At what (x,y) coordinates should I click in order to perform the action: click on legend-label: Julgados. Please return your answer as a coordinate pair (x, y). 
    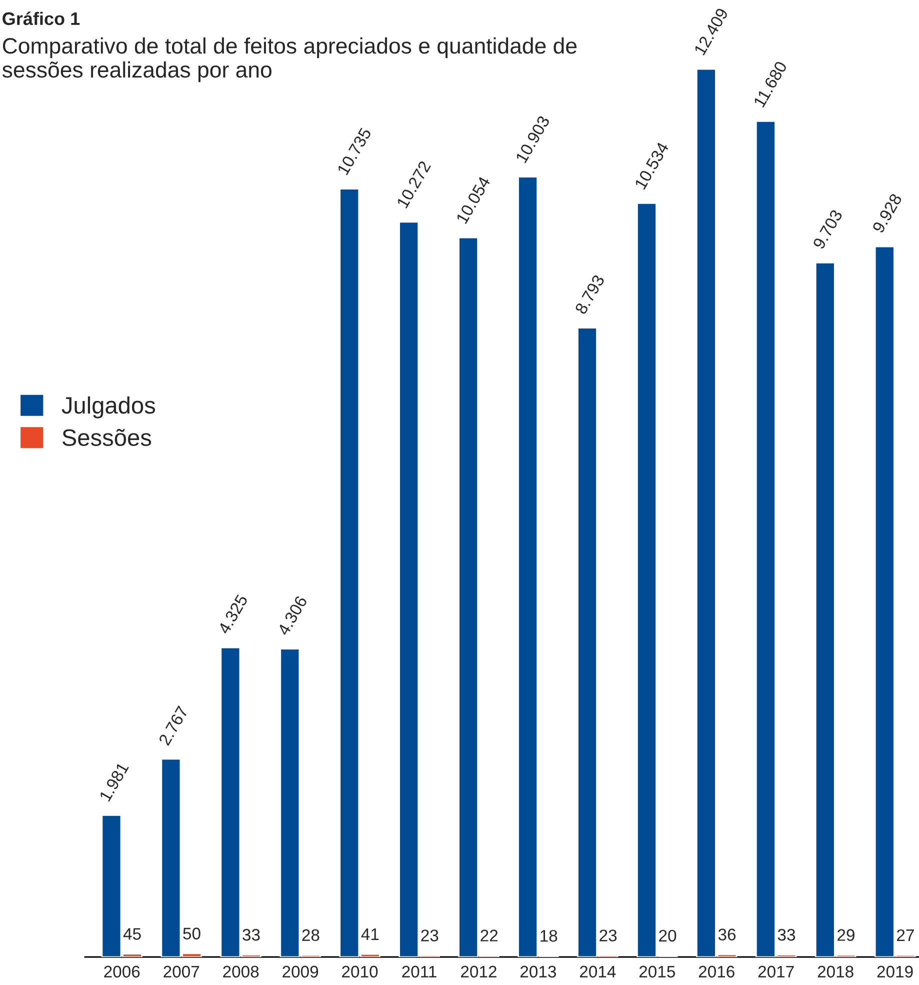
    Looking at the image, I should click on (109, 407).